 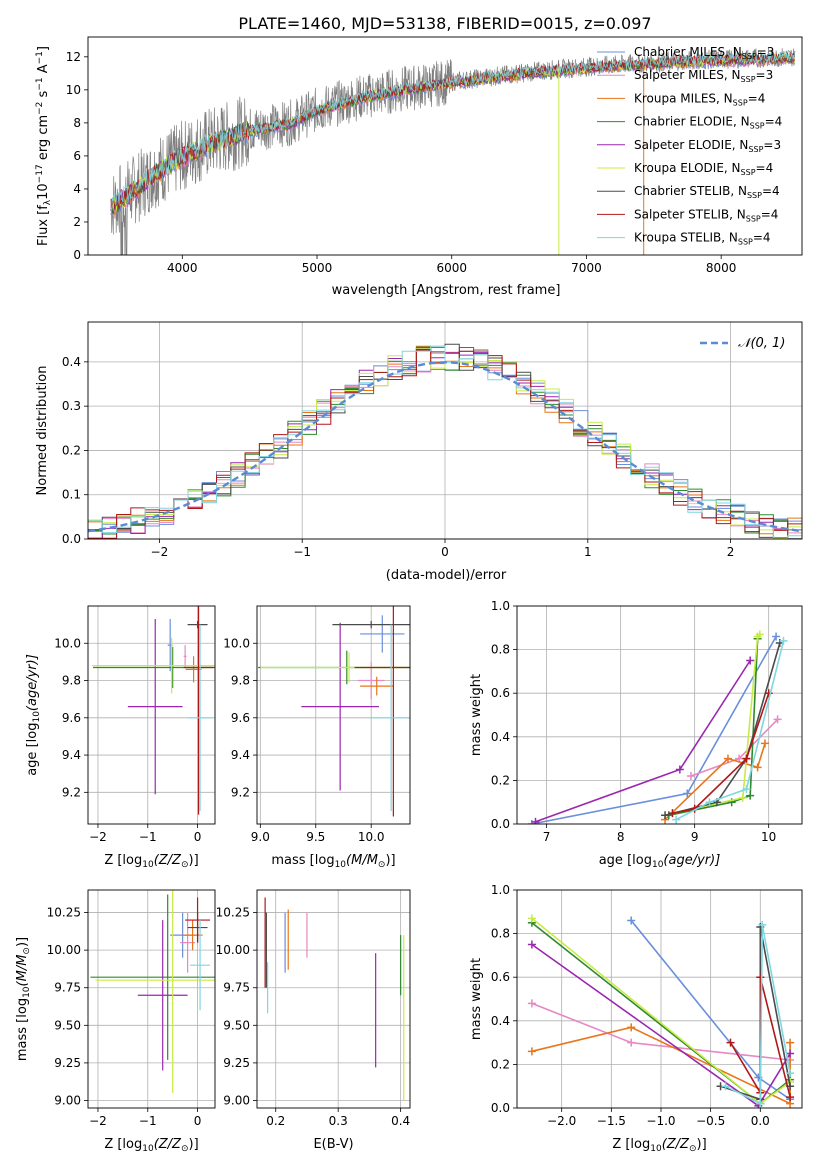 What do you see at coordinates (734, 747) in the screenshot?
I see `weight-line-salpeter-miles` at bounding box center [734, 747].